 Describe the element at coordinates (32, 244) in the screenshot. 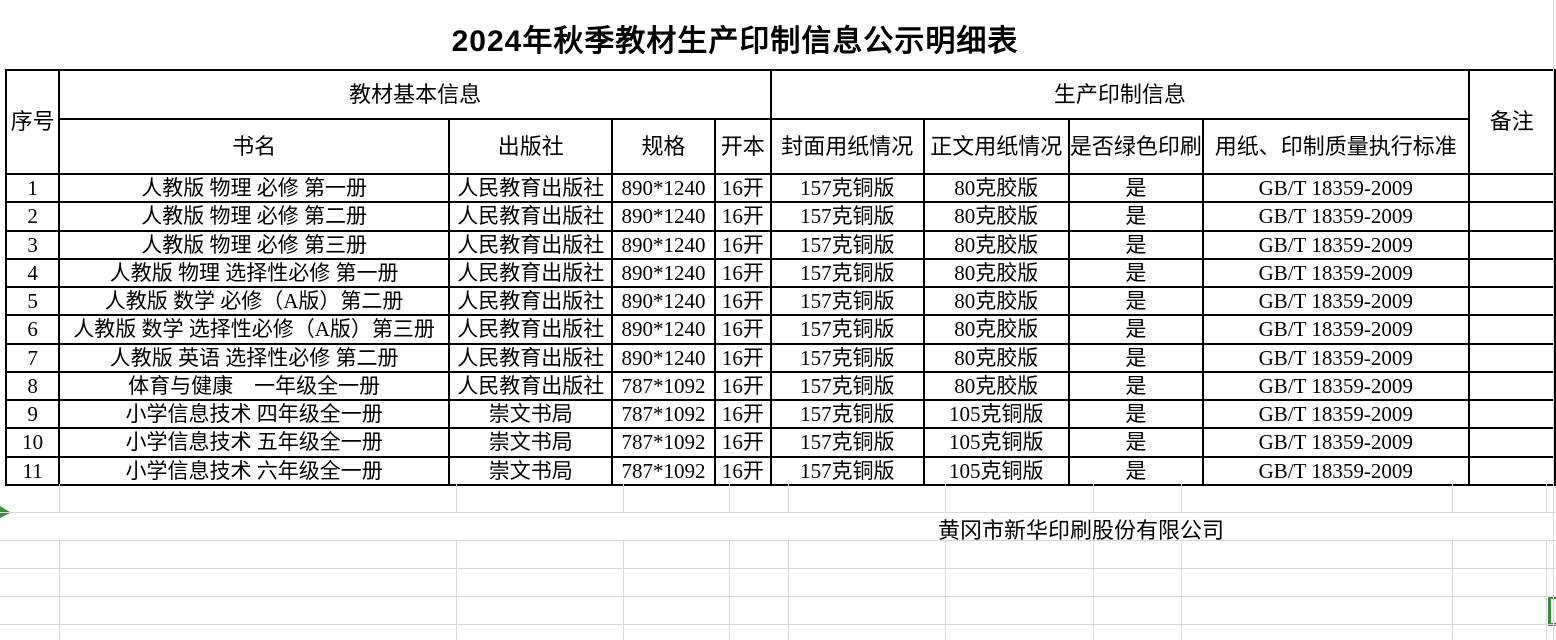

I see `cell-index: 3` at that location.